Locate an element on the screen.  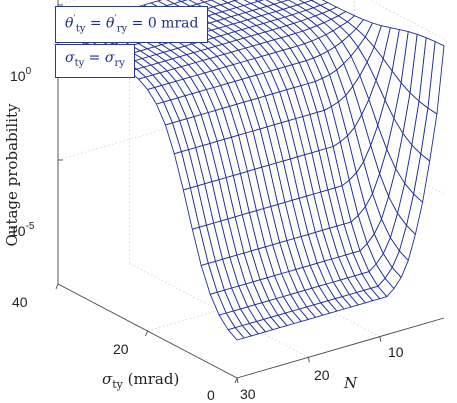
y-axis-title: N is located at coordinates (350, 383).